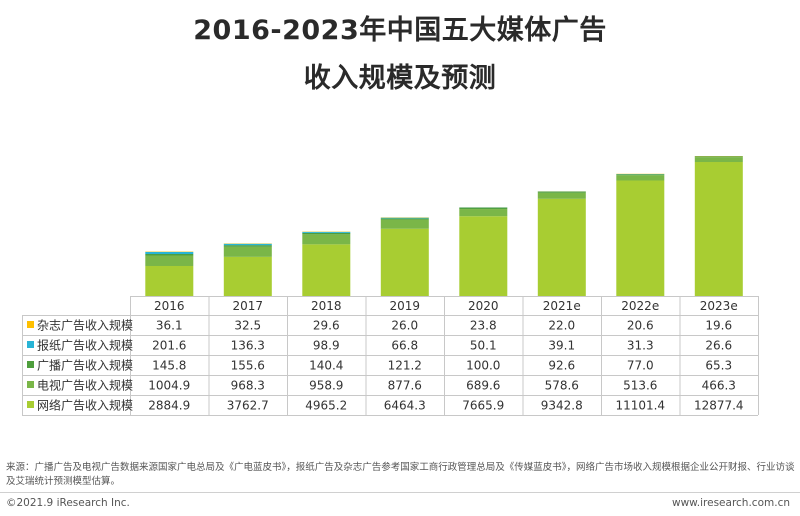  What do you see at coordinates (405, 386) in the screenshot?
I see `data-cell: 877.6` at bounding box center [405, 386].